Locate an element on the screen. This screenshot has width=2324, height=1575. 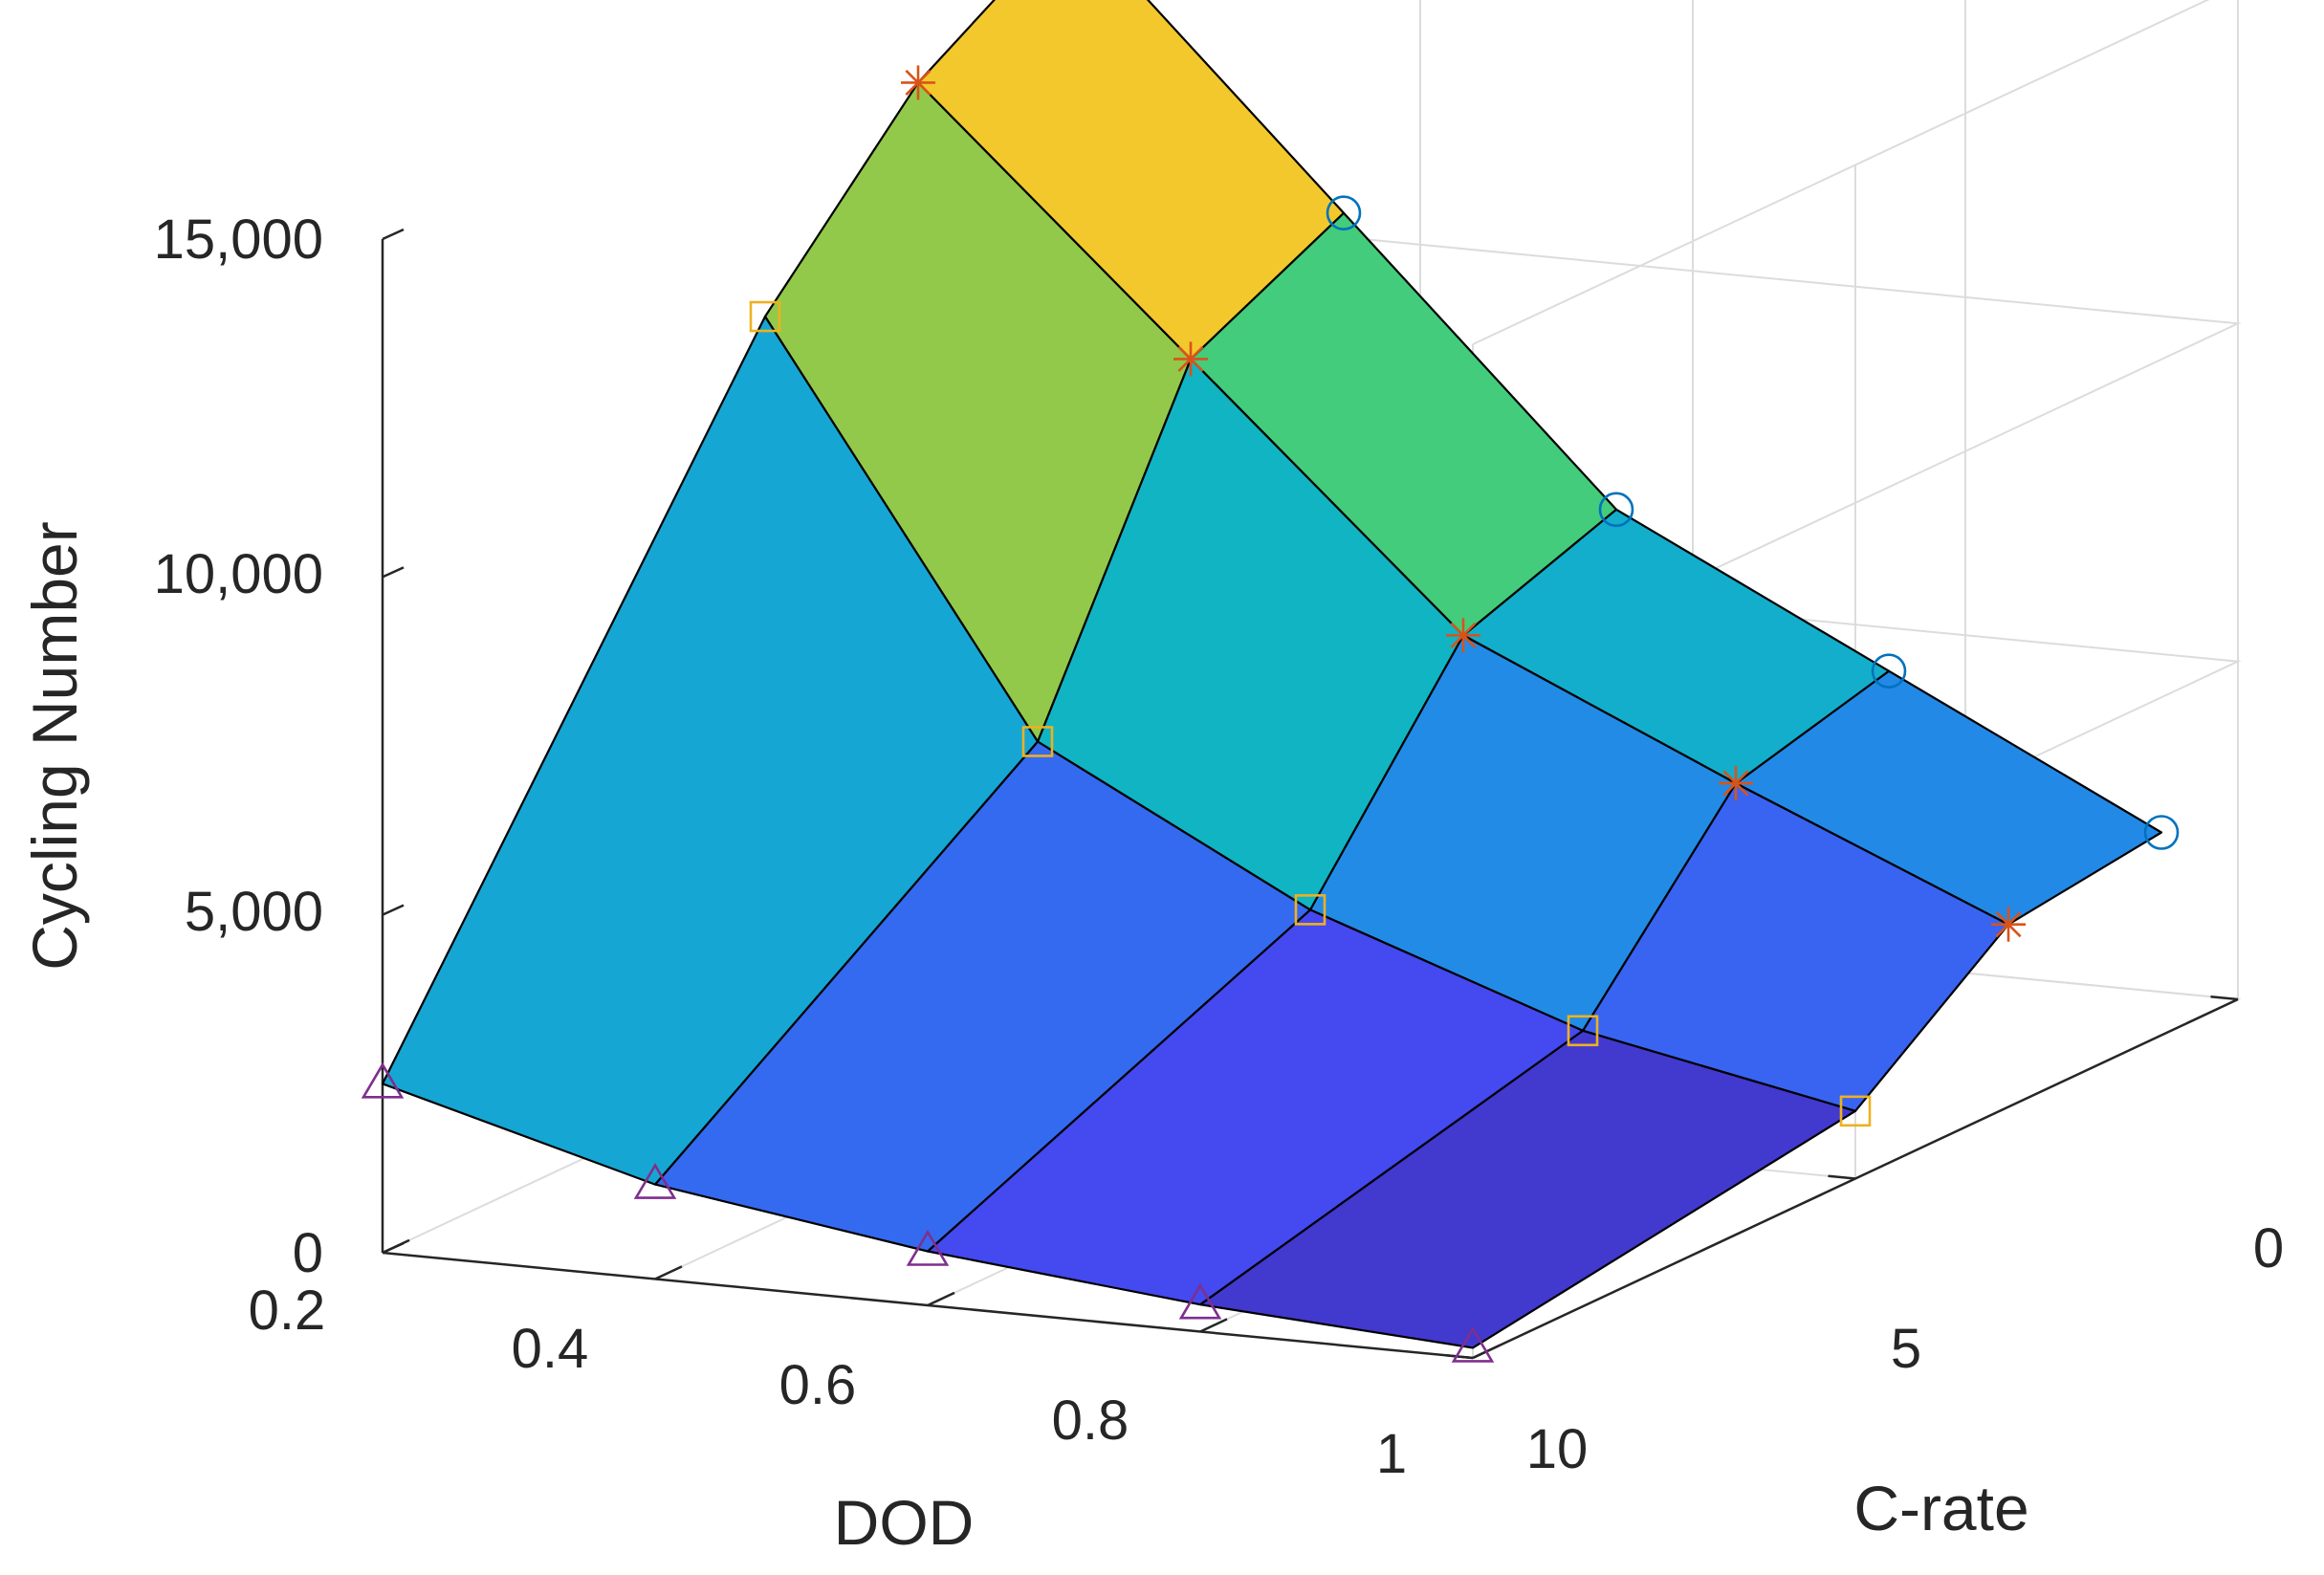
z-tick-label: 5,000 is located at coordinates (254, 912).